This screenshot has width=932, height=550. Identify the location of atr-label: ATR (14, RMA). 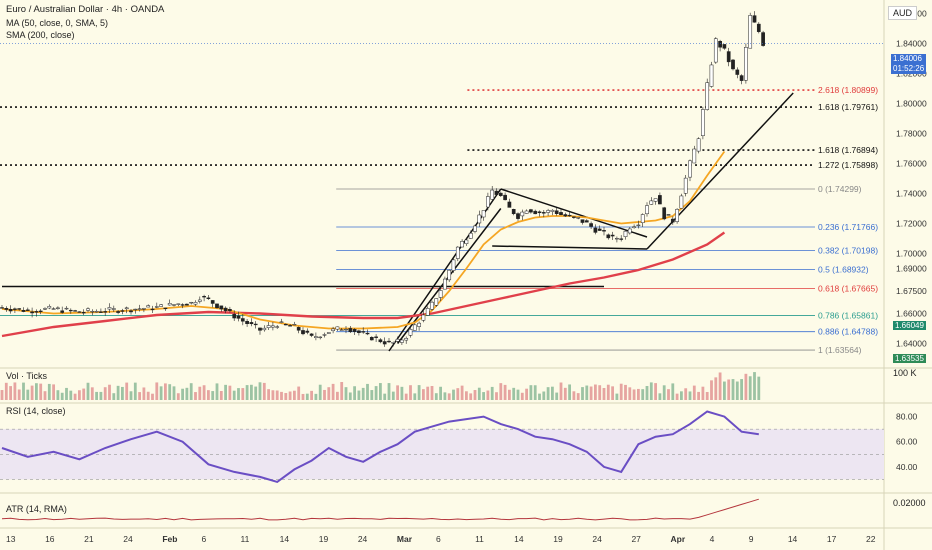
(36, 509).